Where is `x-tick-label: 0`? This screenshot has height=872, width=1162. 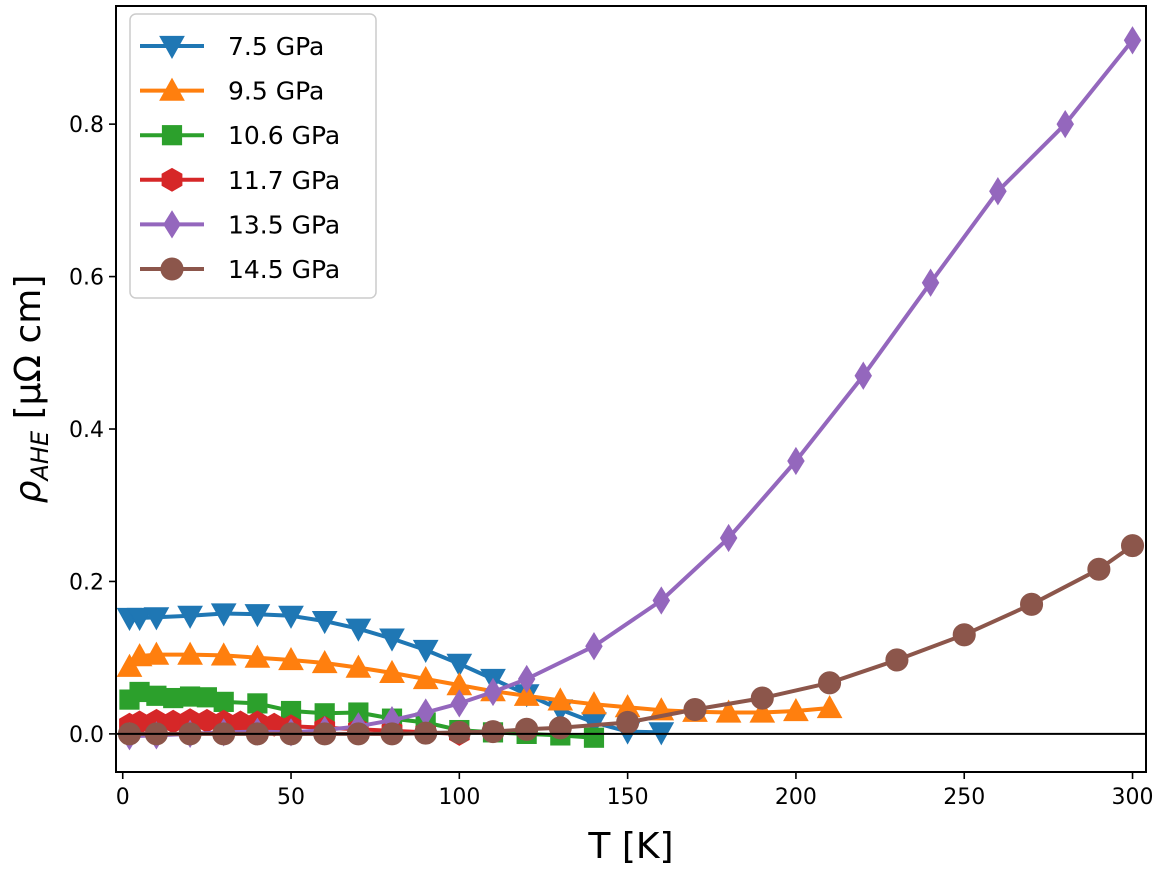 x-tick-label: 0 is located at coordinates (123, 797).